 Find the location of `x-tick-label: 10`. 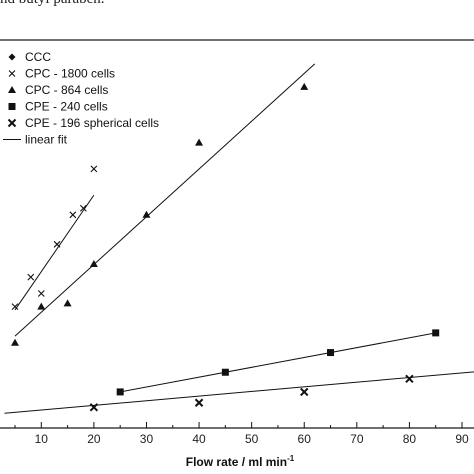

x-tick-label: 10 is located at coordinates (42, 439).